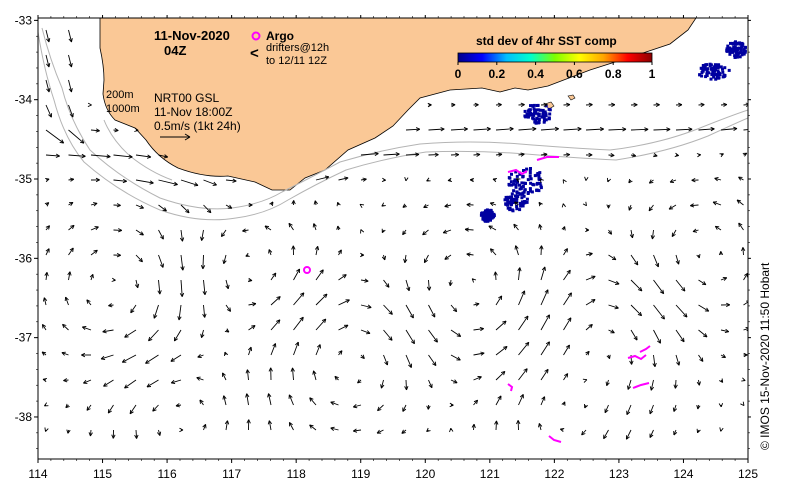 This screenshot has width=790, height=492. What do you see at coordinates (296, 61) in the screenshot?
I see `drifter-legend-period: to 12/11 12Z` at bounding box center [296, 61].